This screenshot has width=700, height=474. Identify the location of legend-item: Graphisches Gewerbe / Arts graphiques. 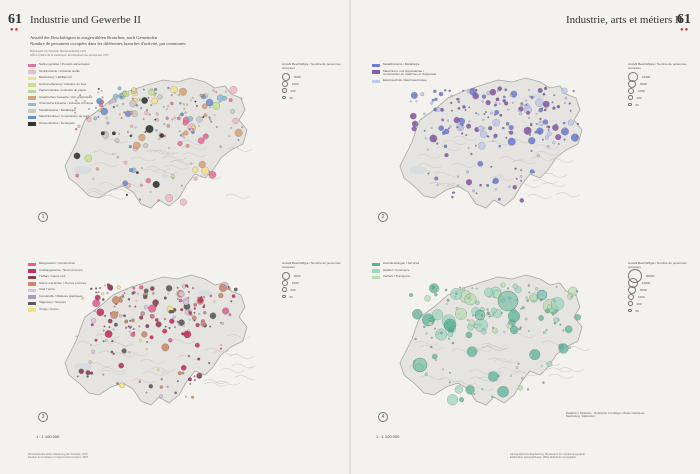
(62, 97).